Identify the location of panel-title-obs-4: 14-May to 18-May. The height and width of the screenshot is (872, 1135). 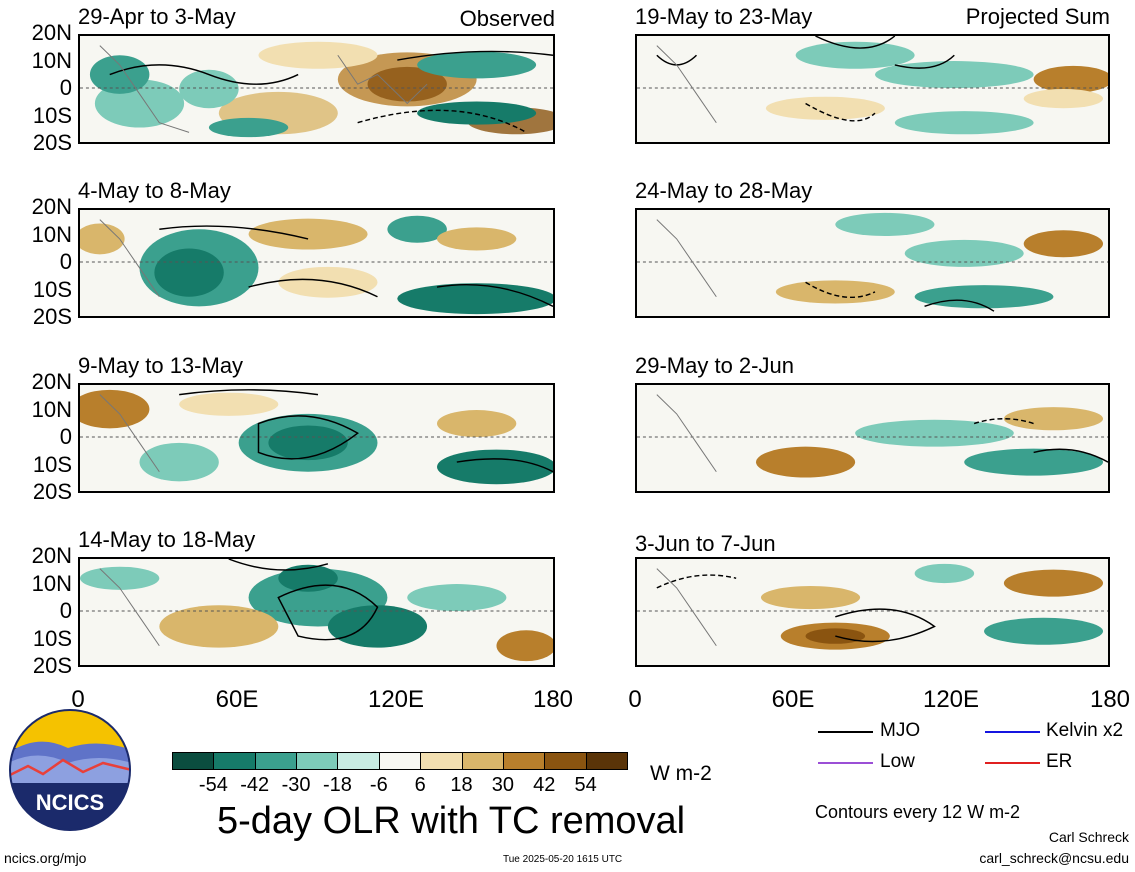
(167, 539).